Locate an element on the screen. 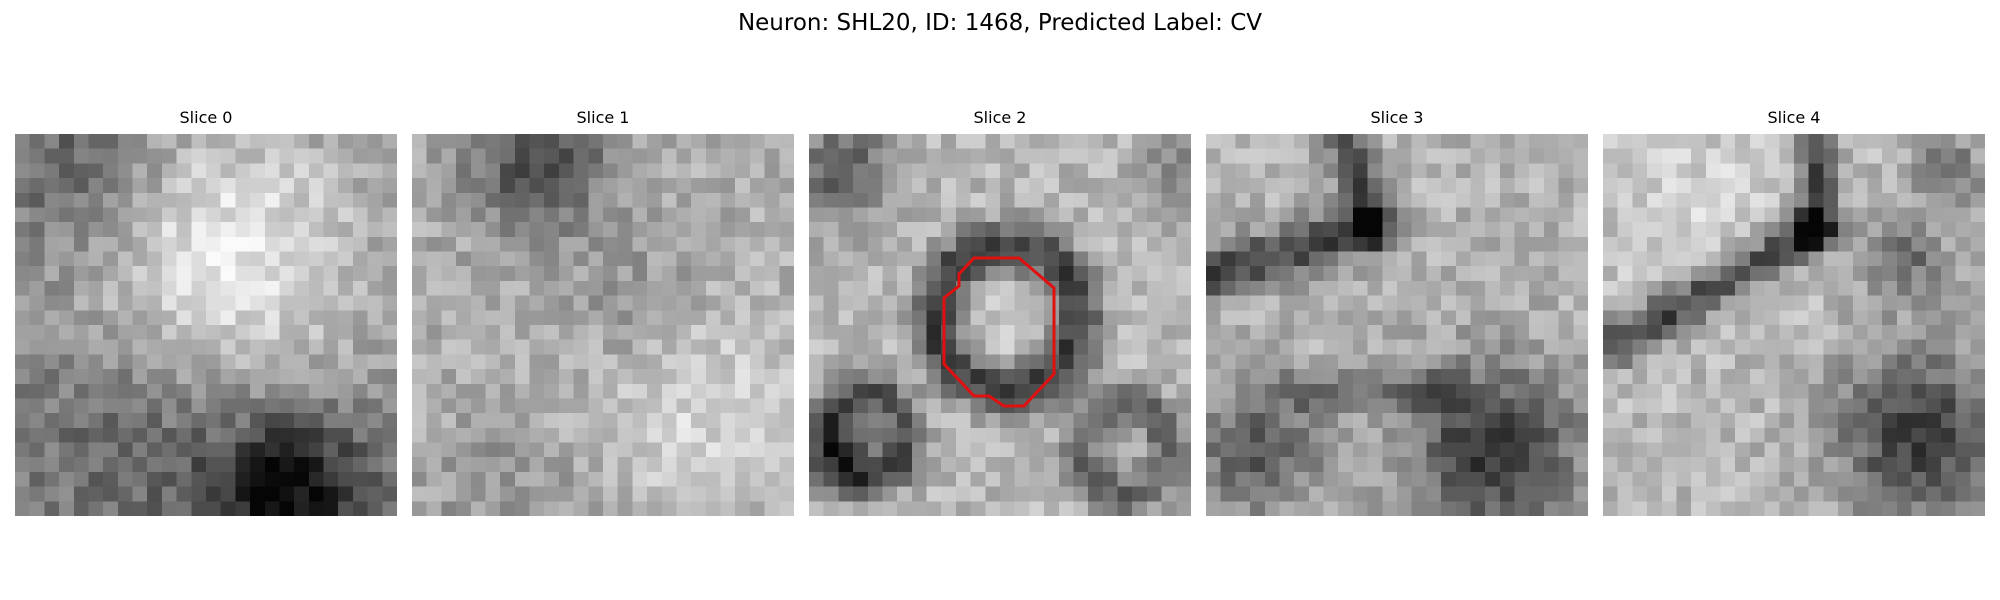 Image resolution: width=2000 pixels, height=600 pixels. slice-4-panel: Slice 4 is located at coordinates (1794, 312).